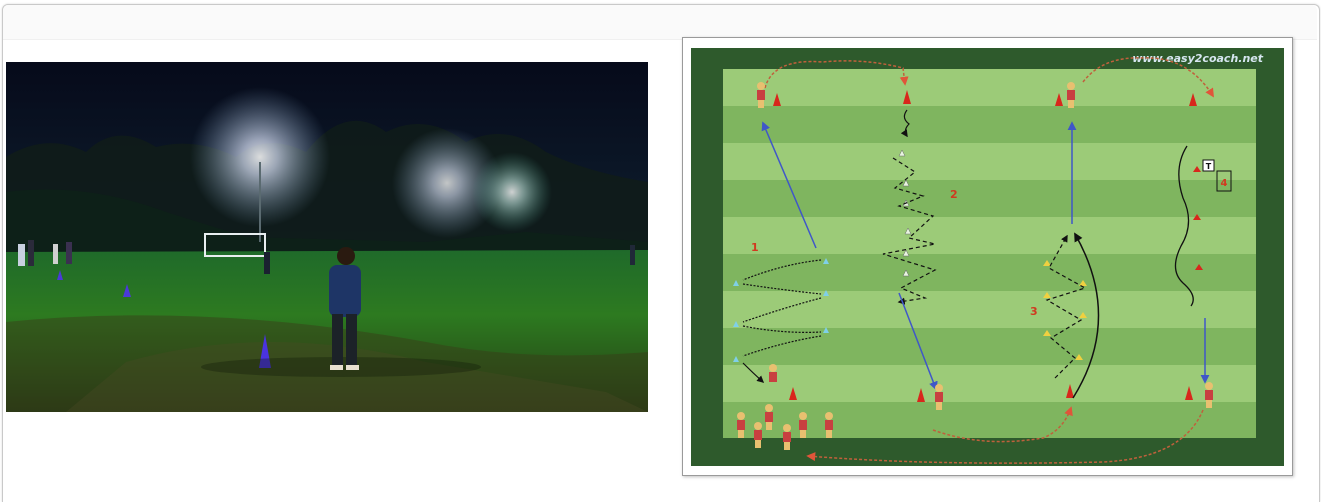 This screenshot has height=502, width=1321. Describe the element at coordinates (1034, 311) in the screenshot. I see `station-label: 3` at that location.